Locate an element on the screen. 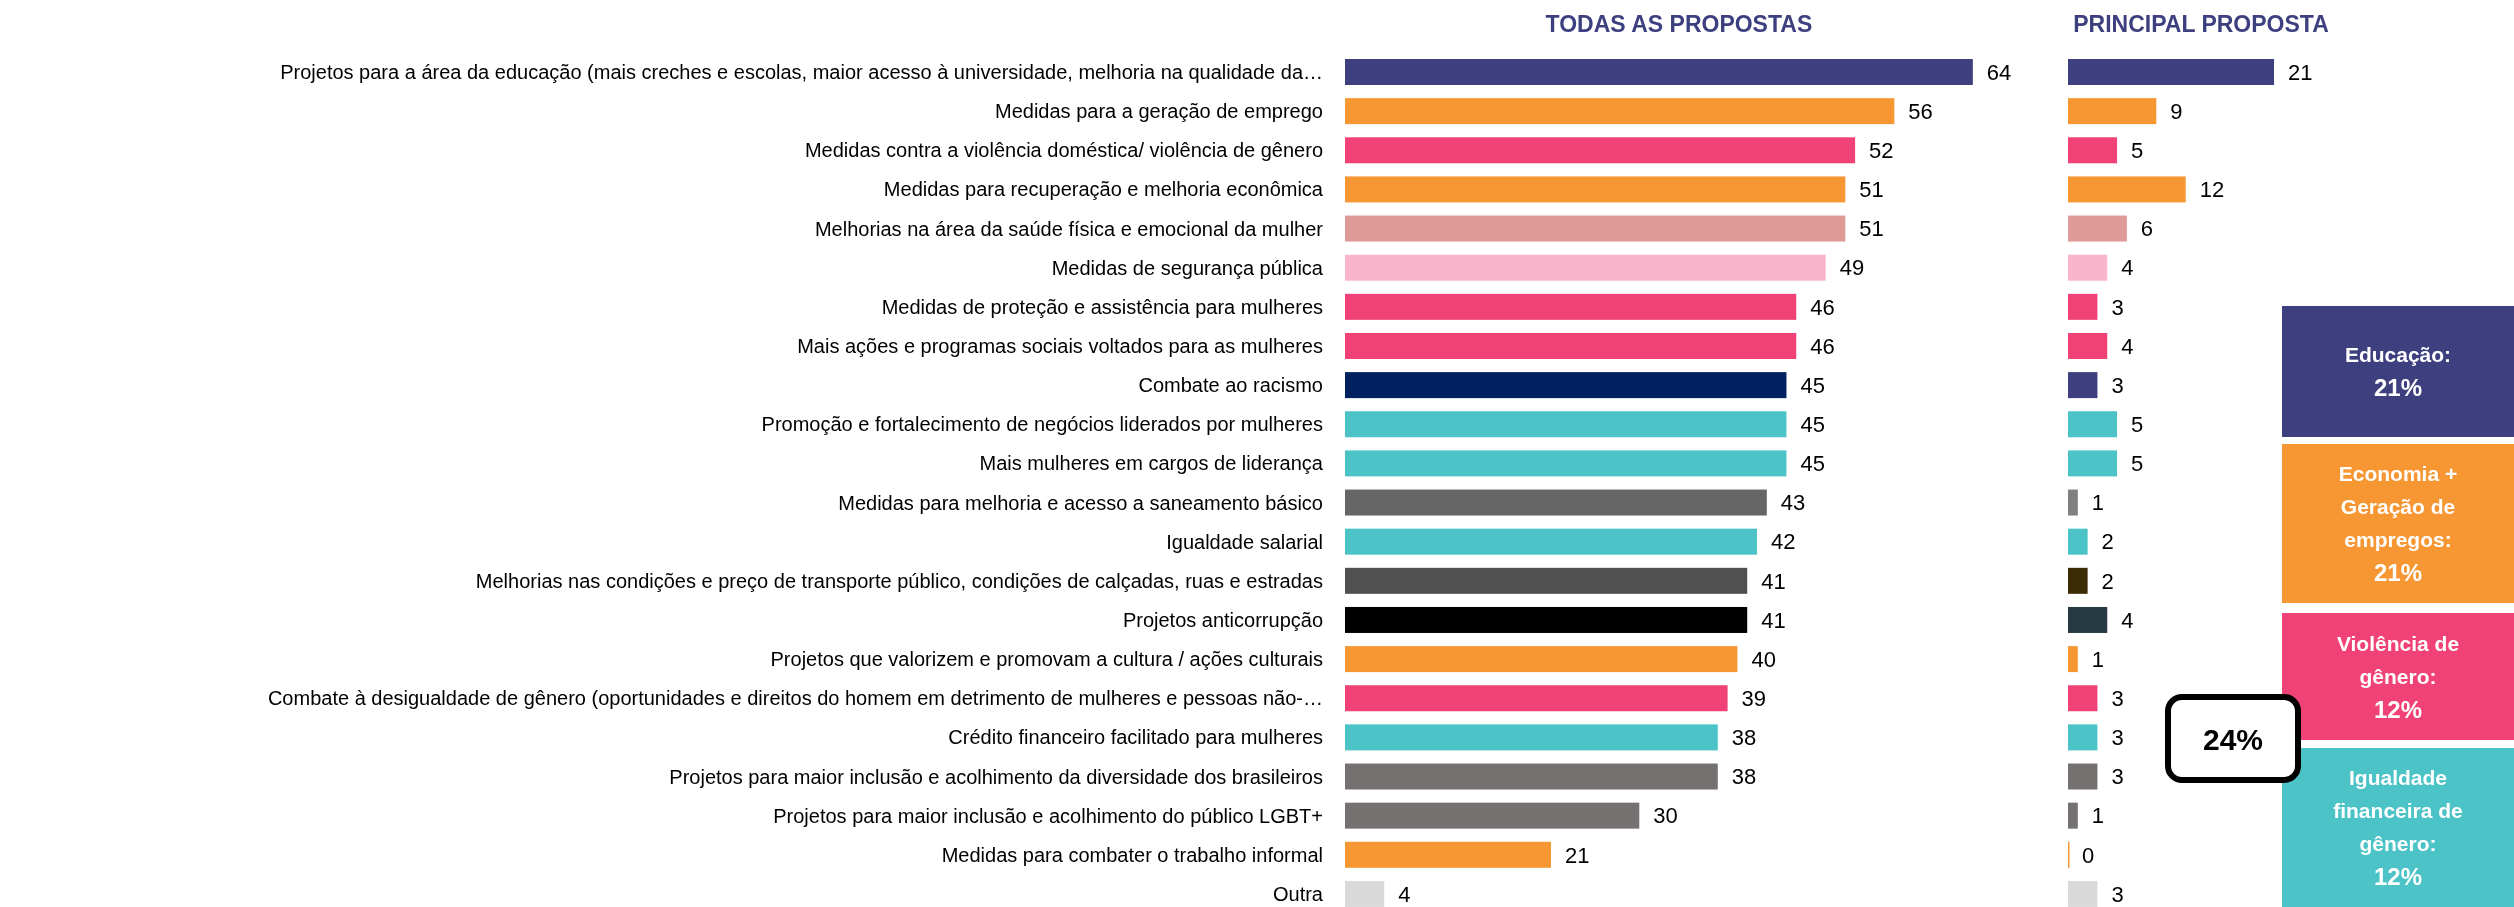 The image size is (2514, 907). data-label: 39 is located at coordinates (1754, 698).